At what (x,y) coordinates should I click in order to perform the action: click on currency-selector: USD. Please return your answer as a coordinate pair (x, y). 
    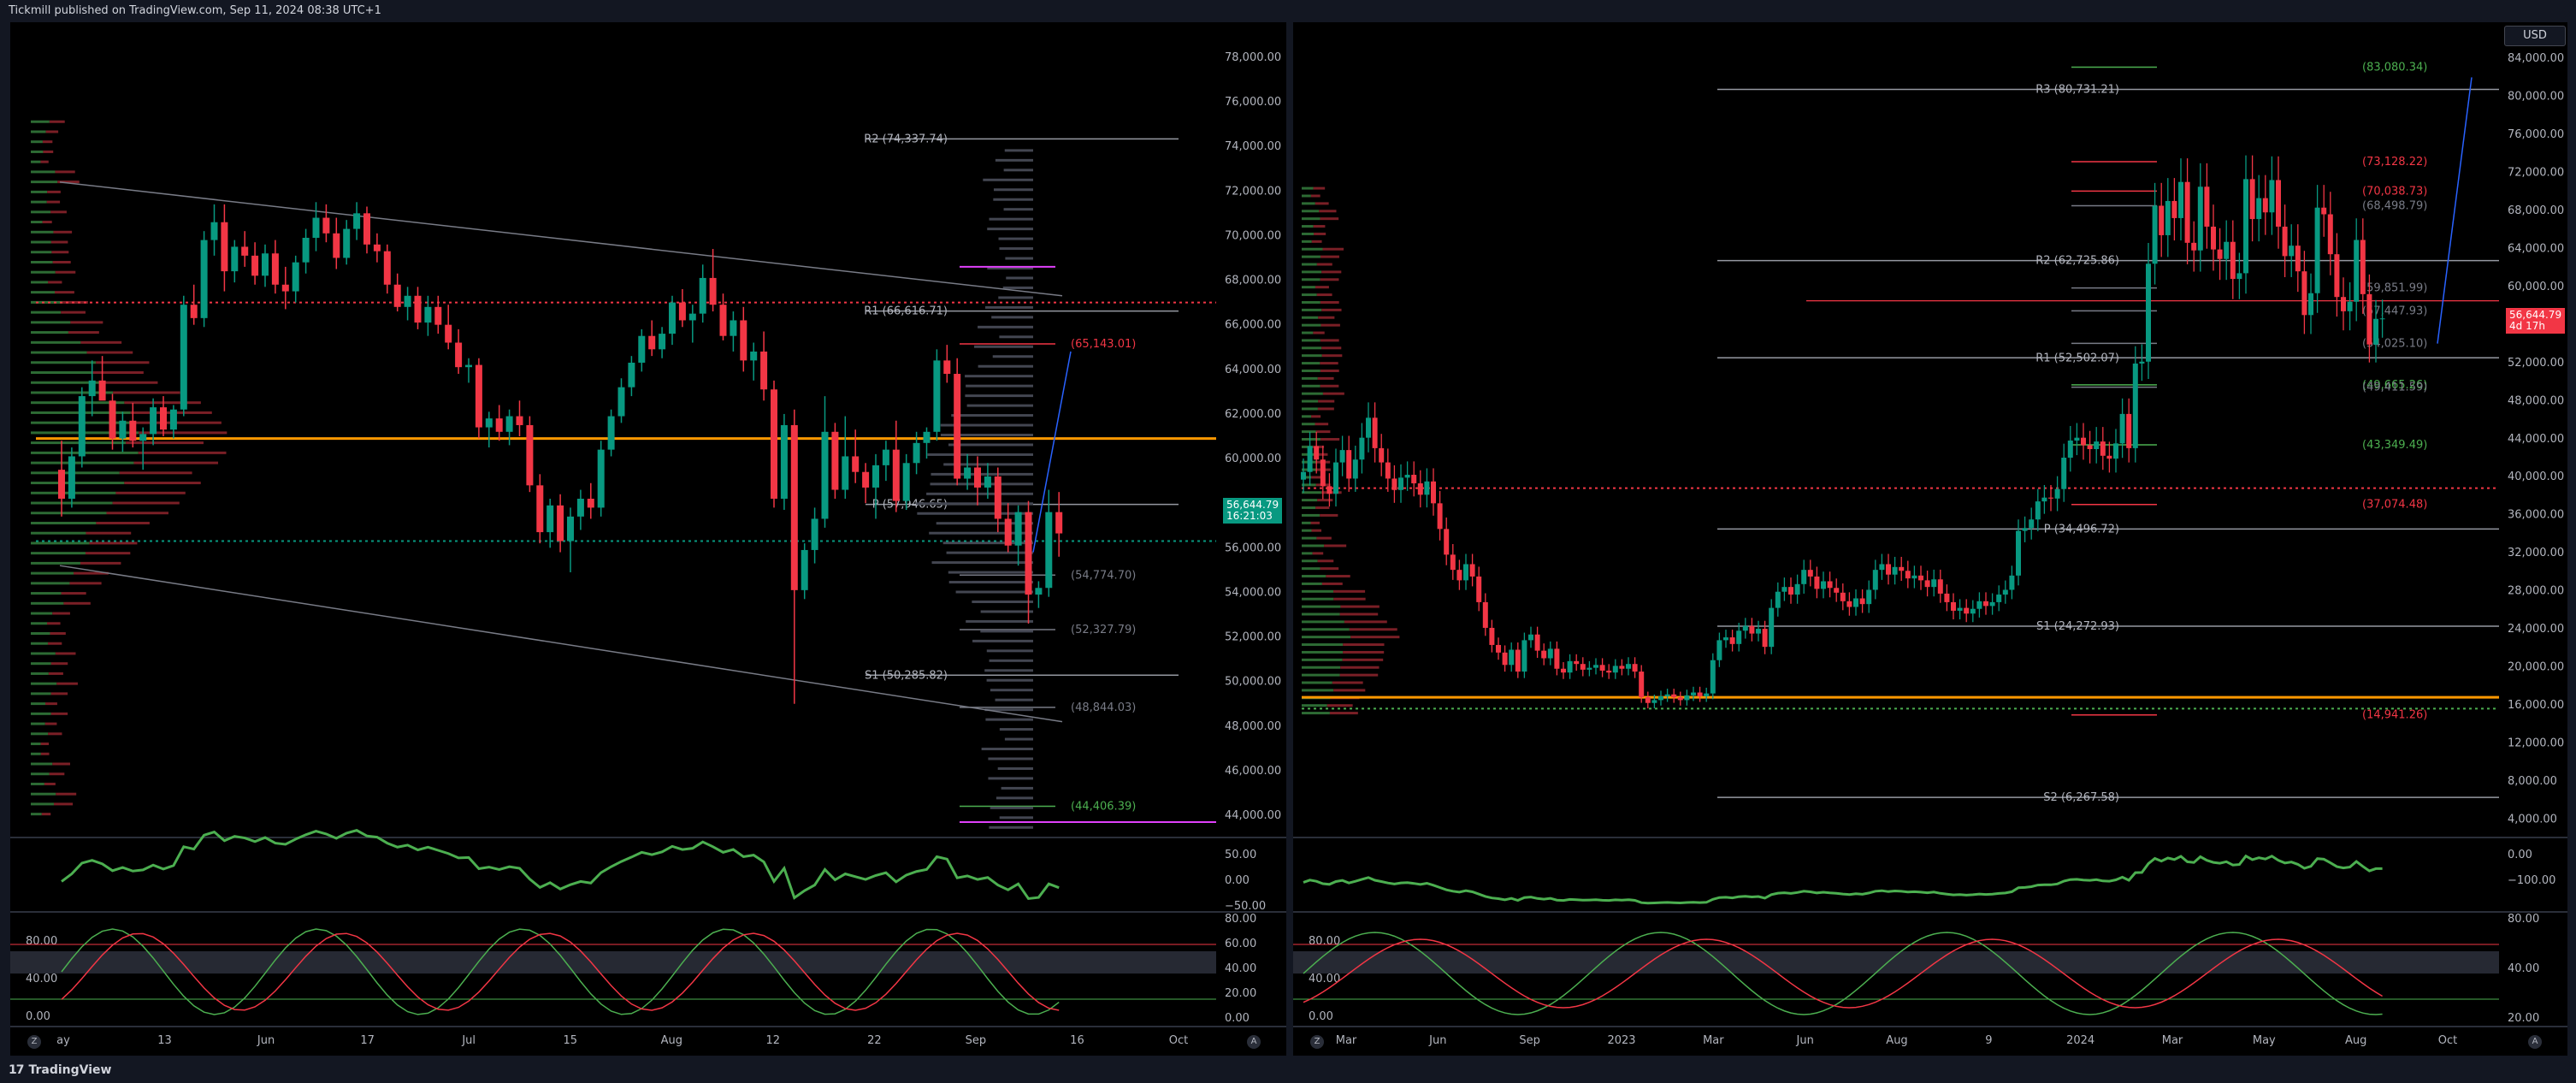
    Looking at the image, I should click on (2535, 36).